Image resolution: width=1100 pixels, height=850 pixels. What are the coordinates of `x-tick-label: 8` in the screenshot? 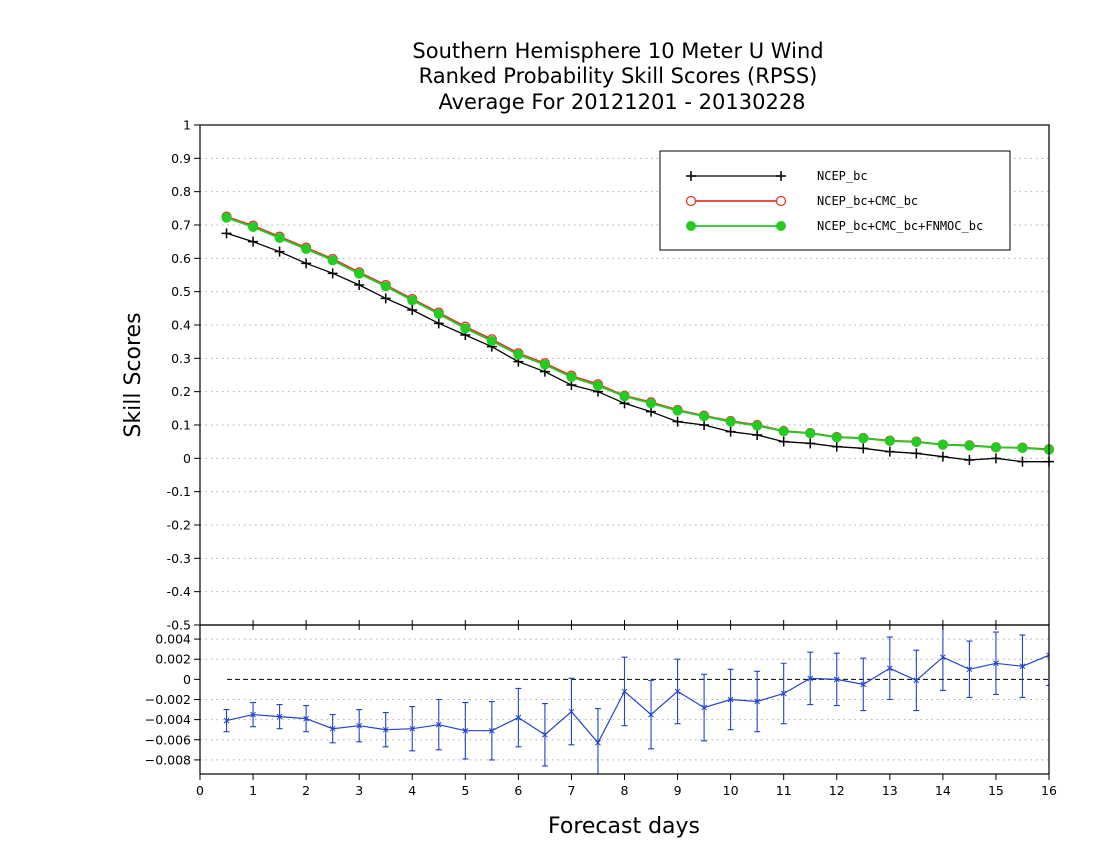 It's located at (625, 790).